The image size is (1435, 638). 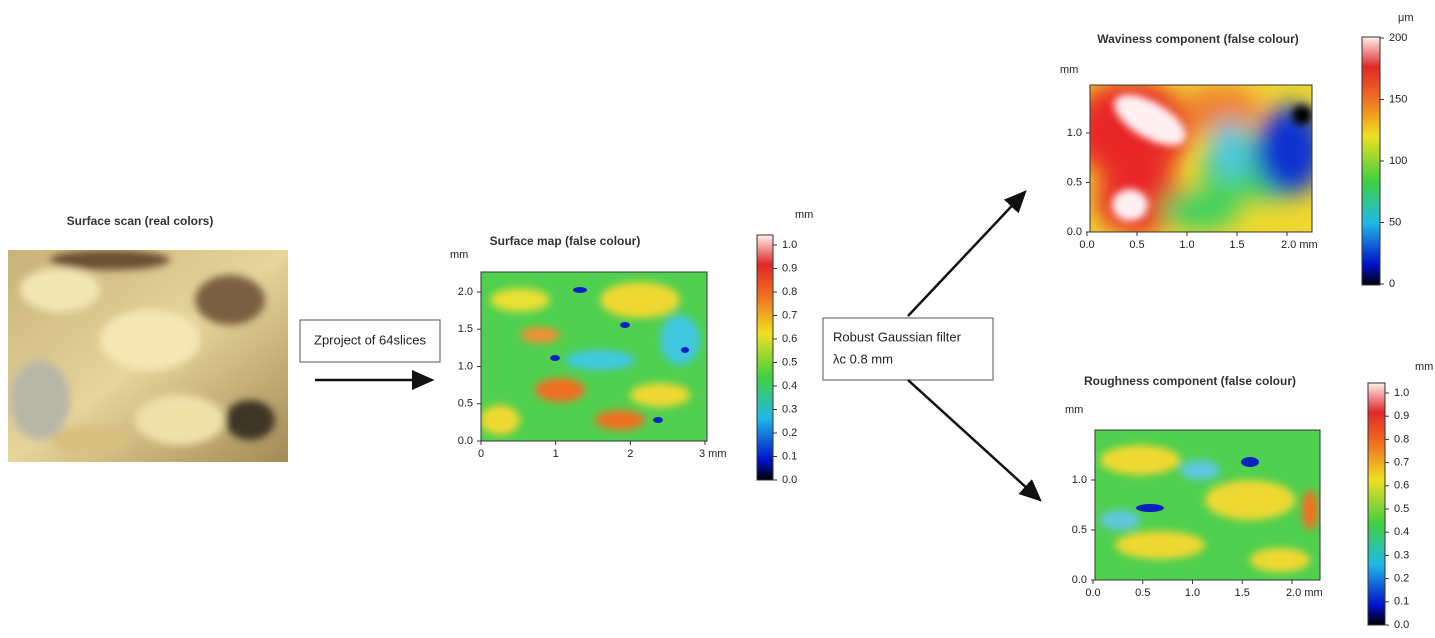 What do you see at coordinates (556, 454) in the screenshot?
I see `x-tick-label: 1` at bounding box center [556, 454].